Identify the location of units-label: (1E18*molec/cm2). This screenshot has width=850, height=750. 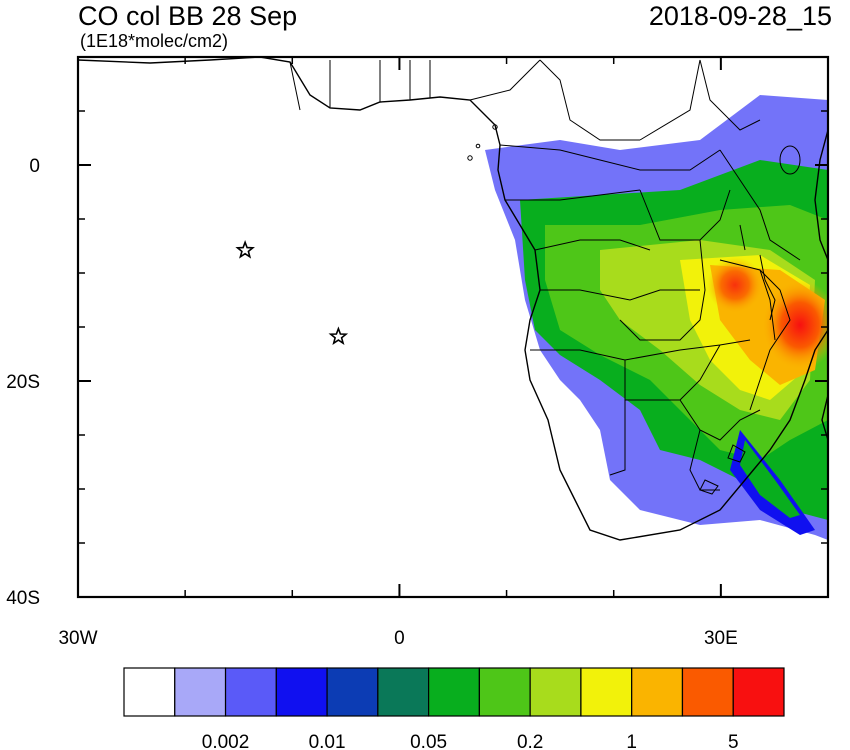
(154, 41).